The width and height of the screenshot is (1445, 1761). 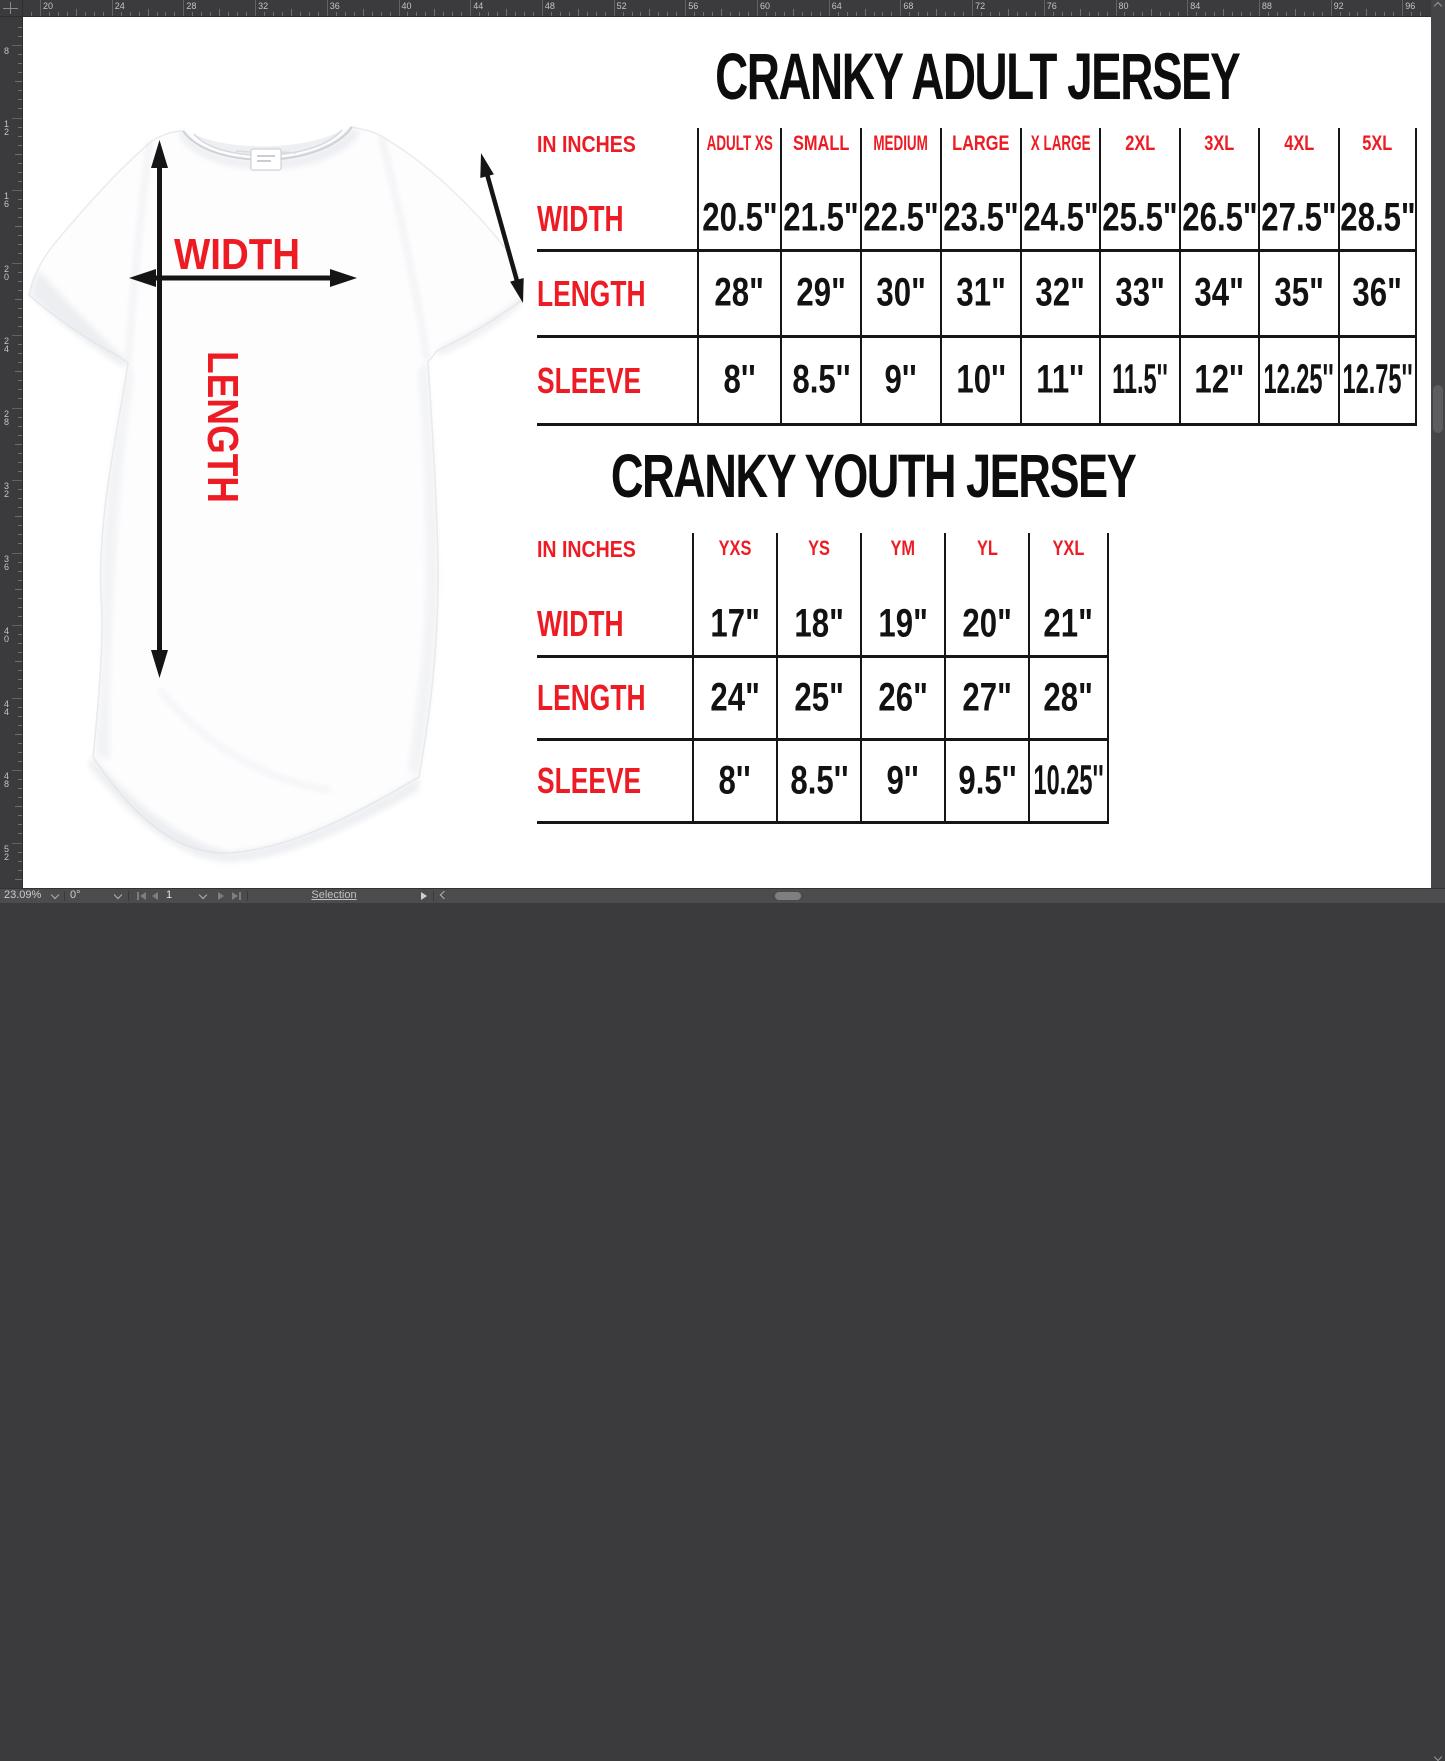 What do you see at coordinates (221, 896) in the screenshot?
I see `next-frame-button` at bounding box center [221, 896].